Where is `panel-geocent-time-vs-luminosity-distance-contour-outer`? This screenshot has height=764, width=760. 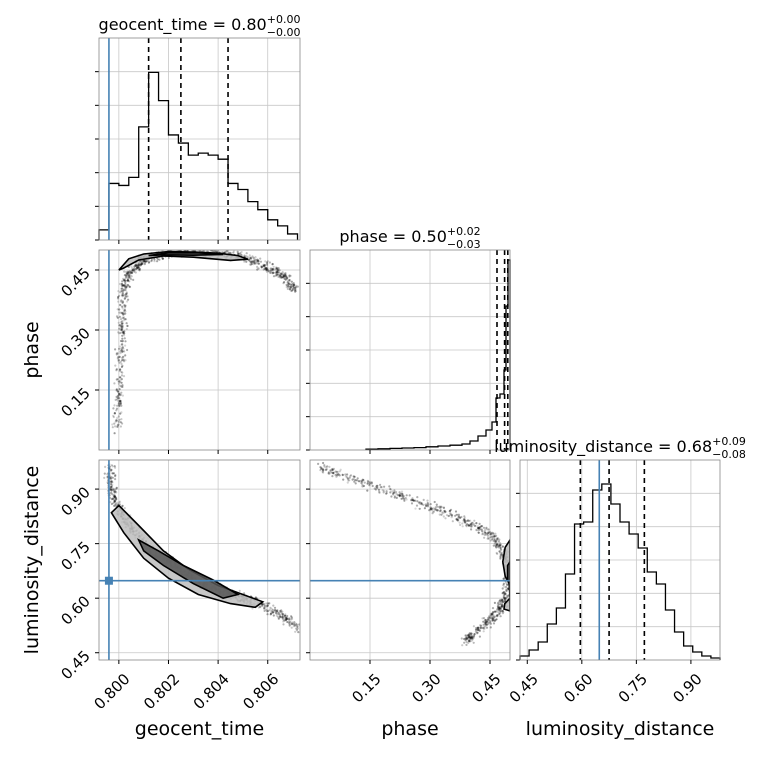 panel-geocent-time-vs-luminosity-distance-contour-outer is located at coordinates (187, 556).